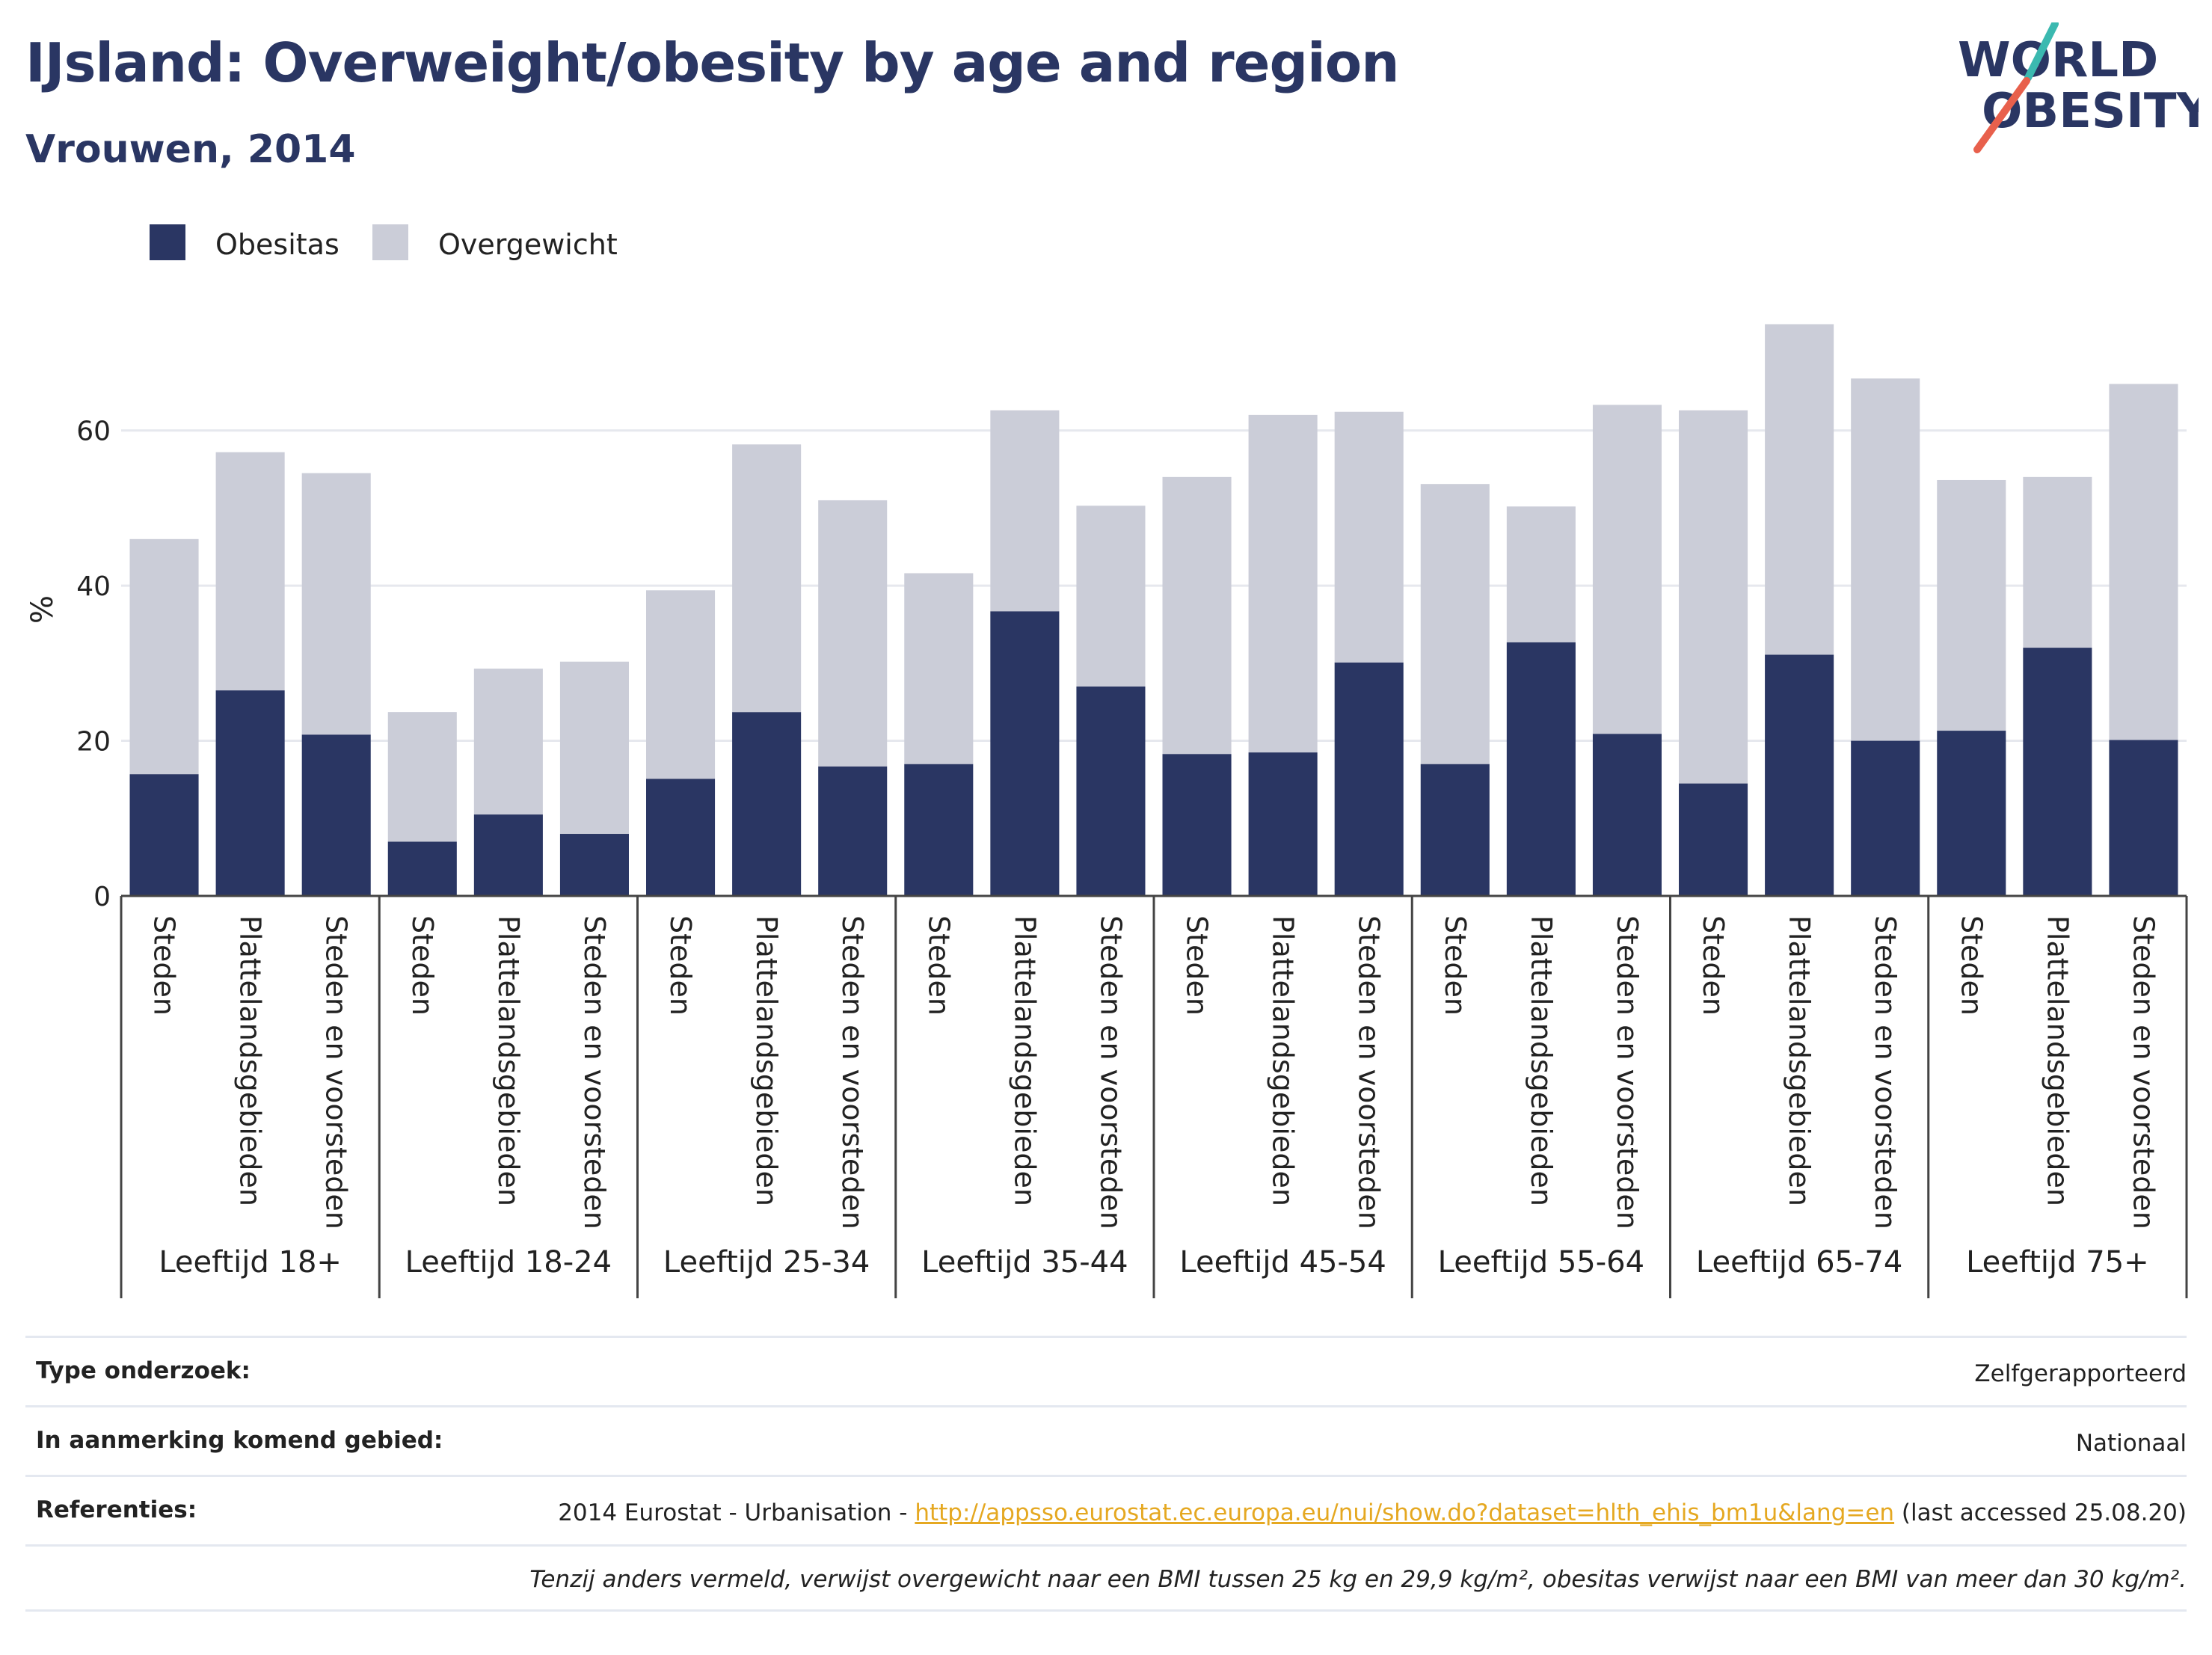 The image size is (2212, 1655). I want to click on survey-type-label: Type onderzoek:, so click(143, 1370).